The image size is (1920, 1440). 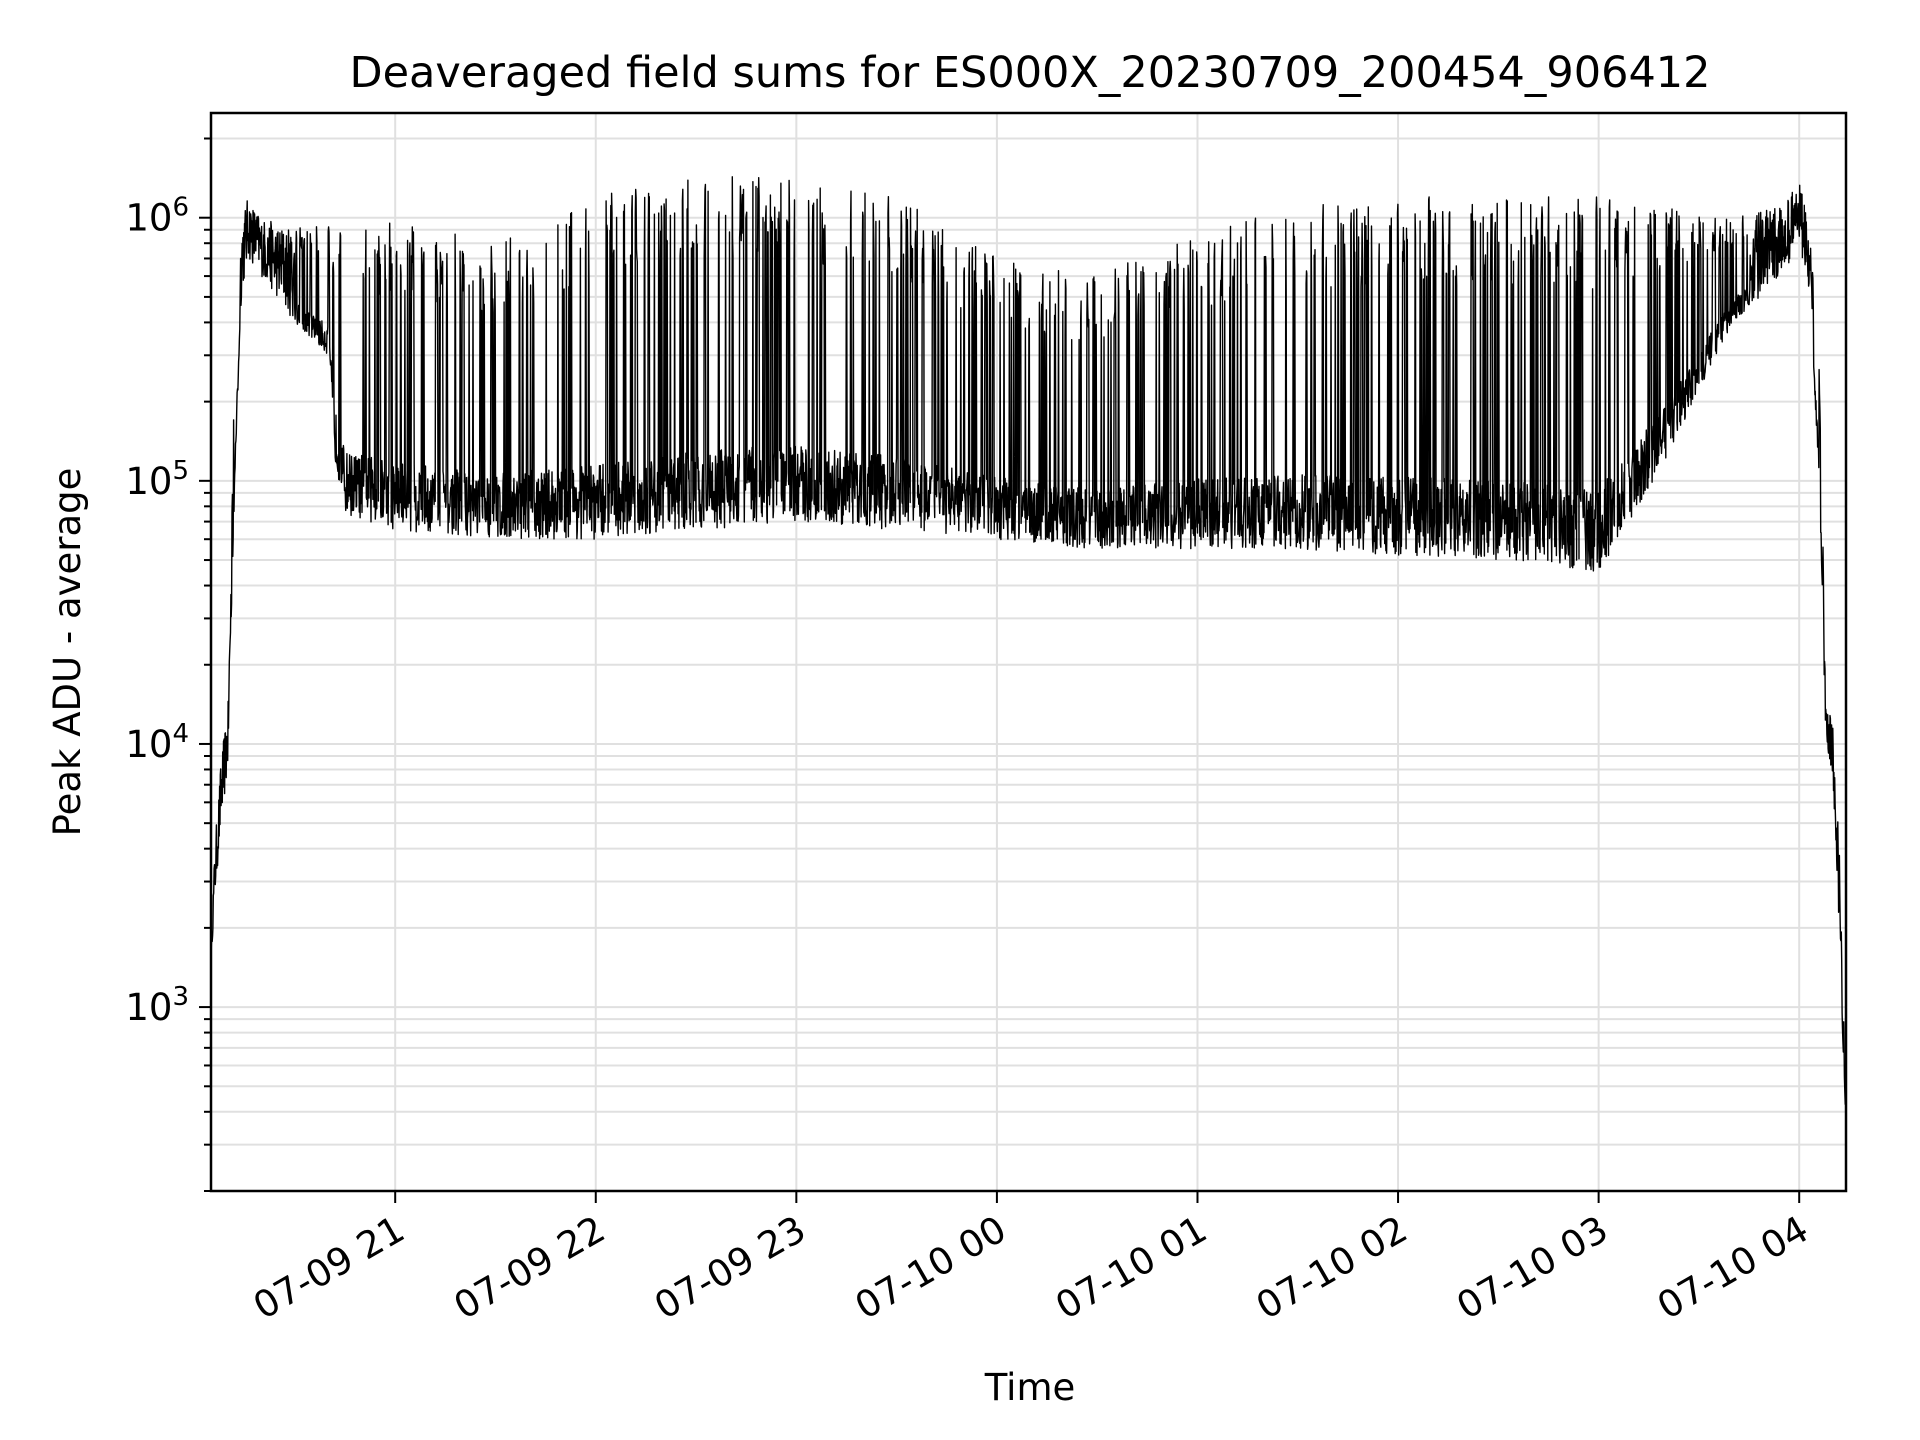 What do you see at coordinates (157, 479) in the screenshot?
I see `y-tick-label: 105` at bounding box center [157, 479].